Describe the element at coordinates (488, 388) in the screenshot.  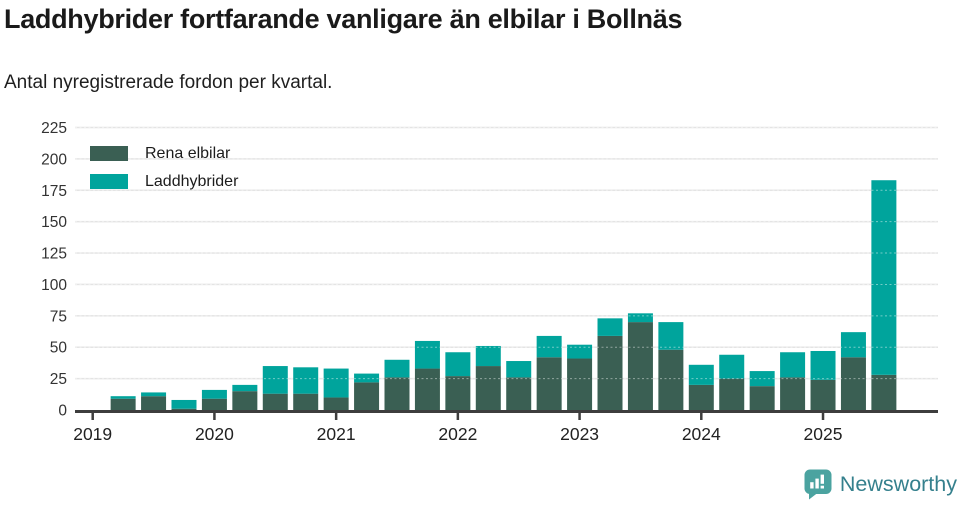
I see `bar-segment-rena-elbilar-2022-q2` at that location.